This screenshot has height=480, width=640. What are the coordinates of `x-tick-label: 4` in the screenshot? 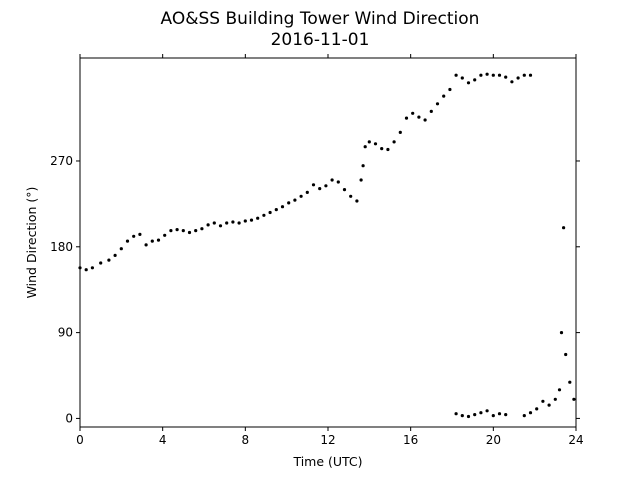 It's located at (163, 440).